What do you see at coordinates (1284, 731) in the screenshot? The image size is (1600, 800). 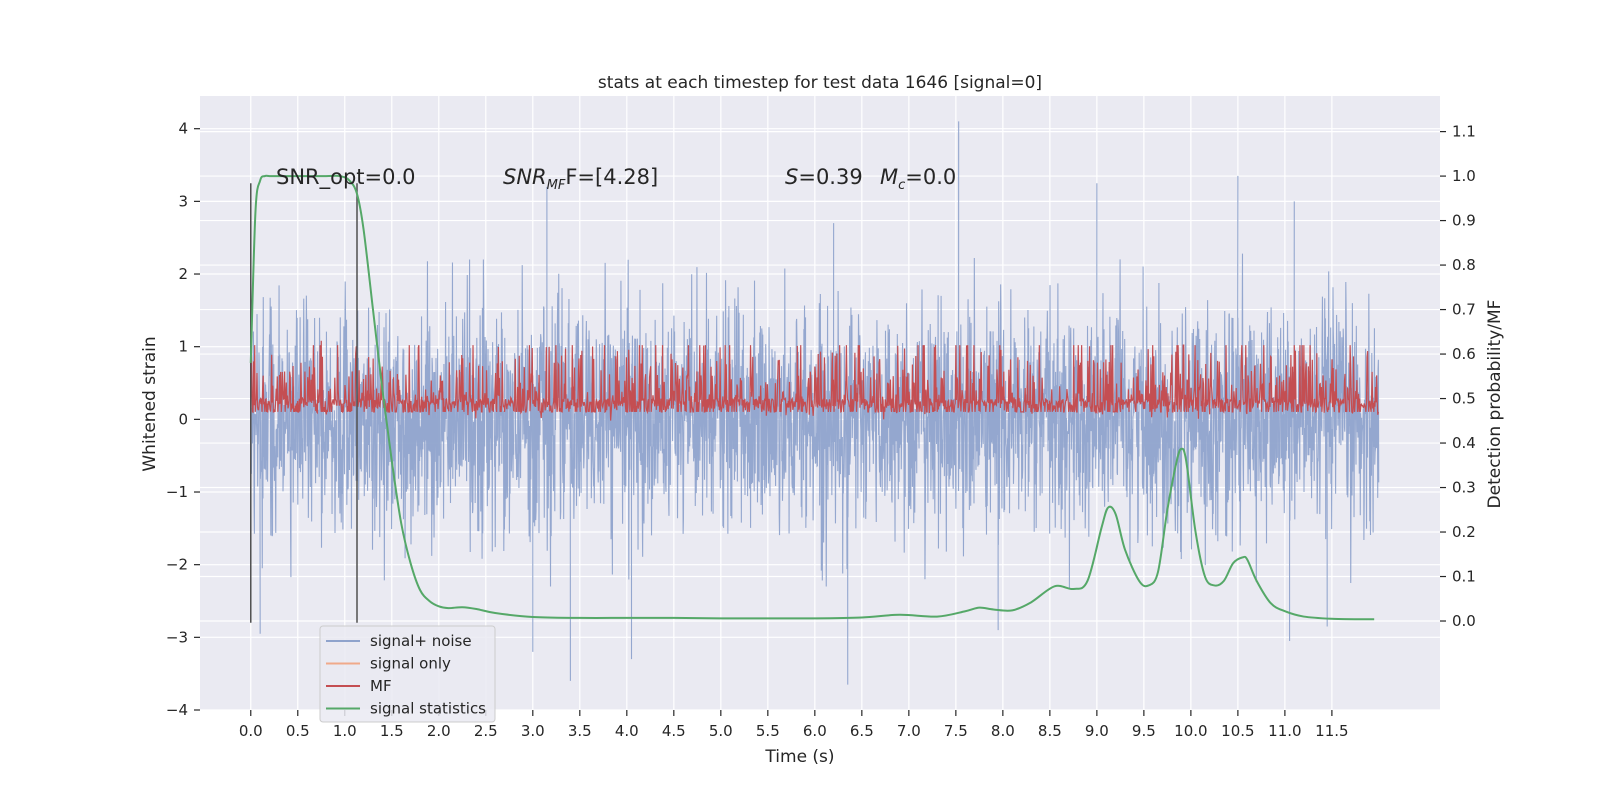 I see `x-tick-label: 11.0` at bounding box center [1284, 731].